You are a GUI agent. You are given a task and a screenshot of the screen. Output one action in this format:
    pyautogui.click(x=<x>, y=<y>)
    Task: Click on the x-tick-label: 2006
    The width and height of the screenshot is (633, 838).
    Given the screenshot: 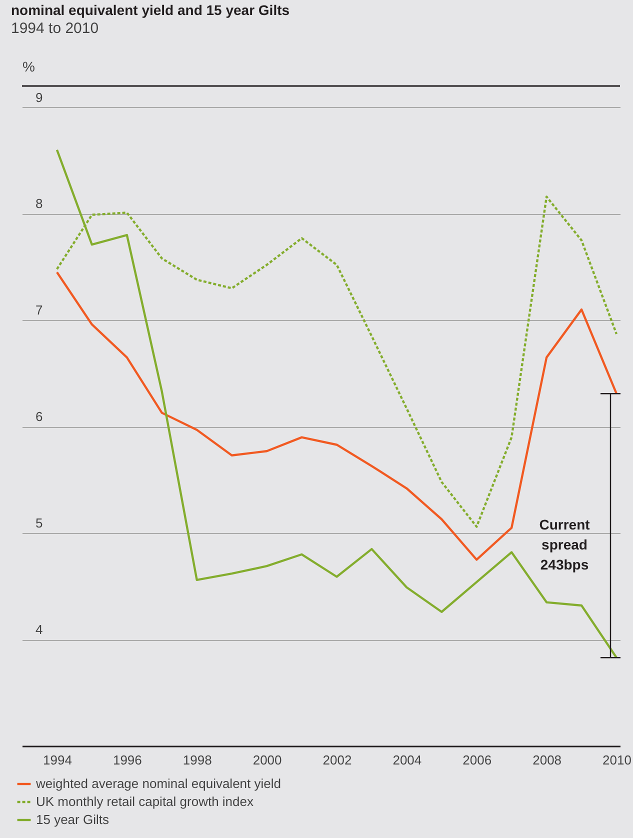 What is the action you would take?
    pyautogui.click(x=477, y=760)
    